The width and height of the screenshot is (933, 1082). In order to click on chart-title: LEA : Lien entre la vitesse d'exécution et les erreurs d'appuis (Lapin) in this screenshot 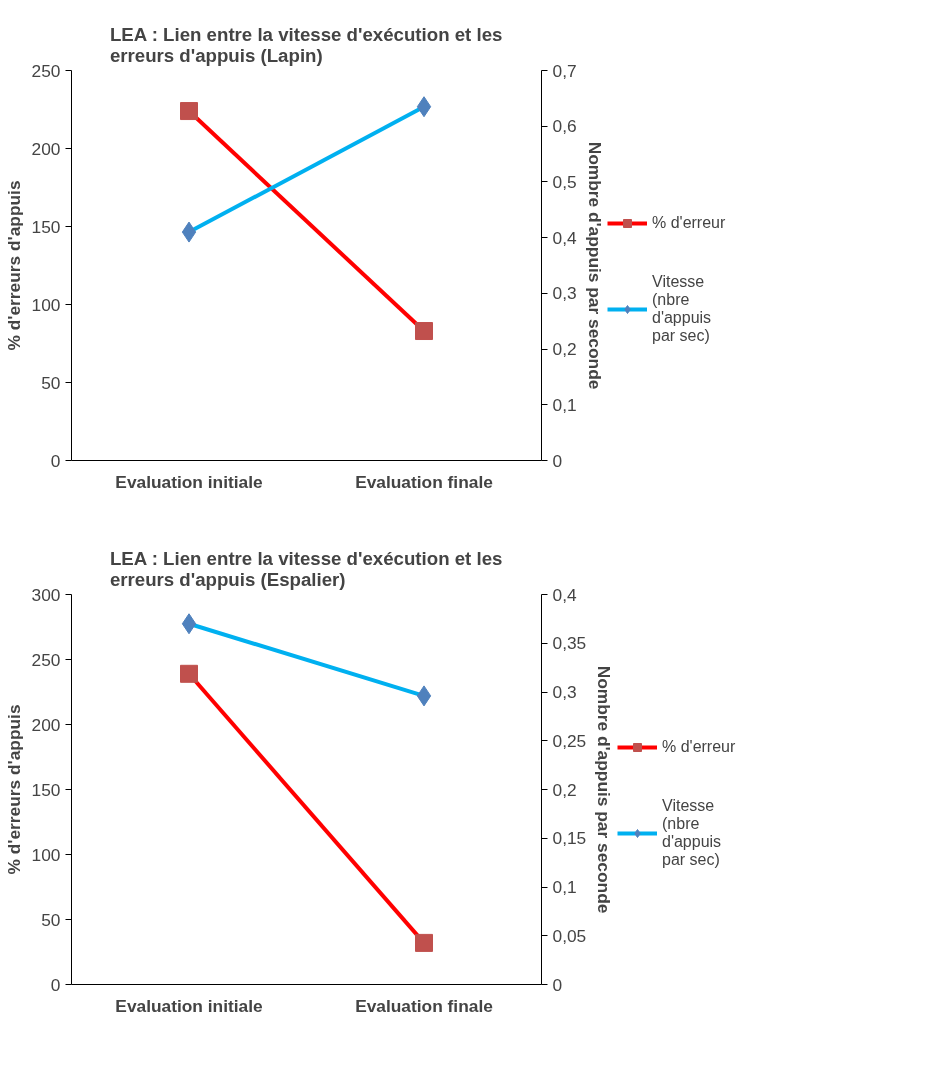, I will do `click(306, 44)`.